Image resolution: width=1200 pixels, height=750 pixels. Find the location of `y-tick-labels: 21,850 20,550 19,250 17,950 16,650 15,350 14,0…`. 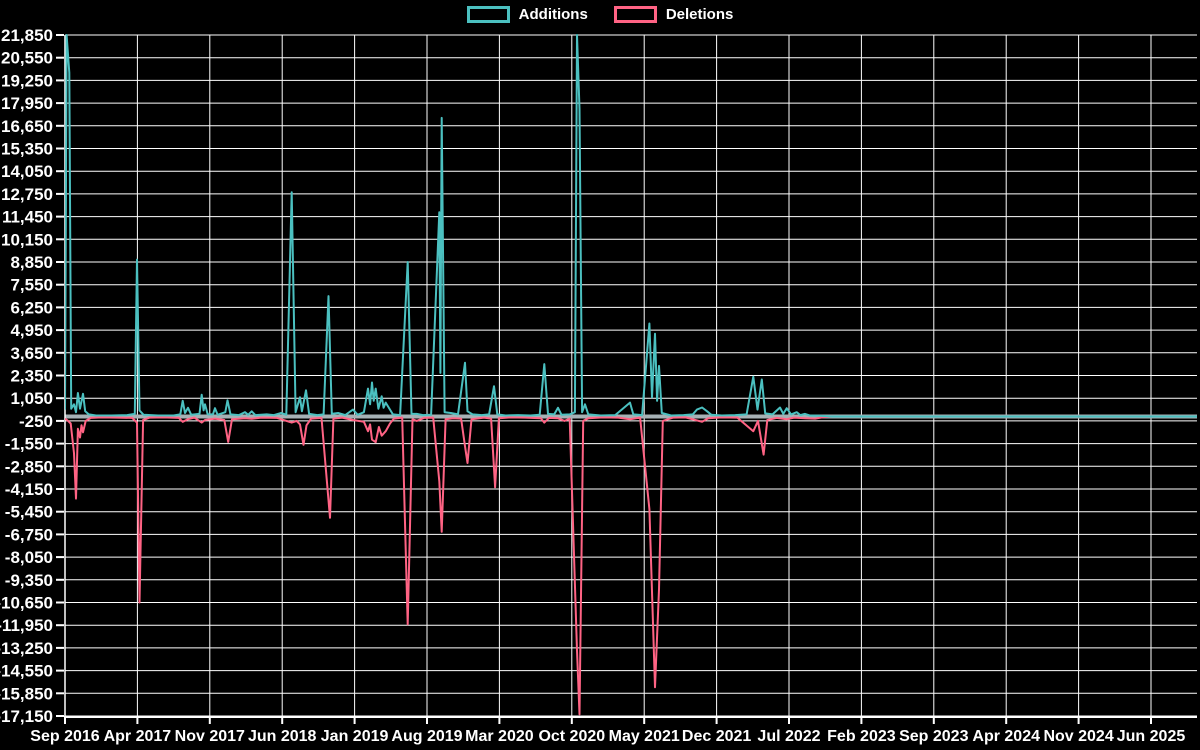

y-tick-labels: 21,850 20,550 19,250 17,950 16,650 15,350 14,0… is located at coordinates (26, 376).